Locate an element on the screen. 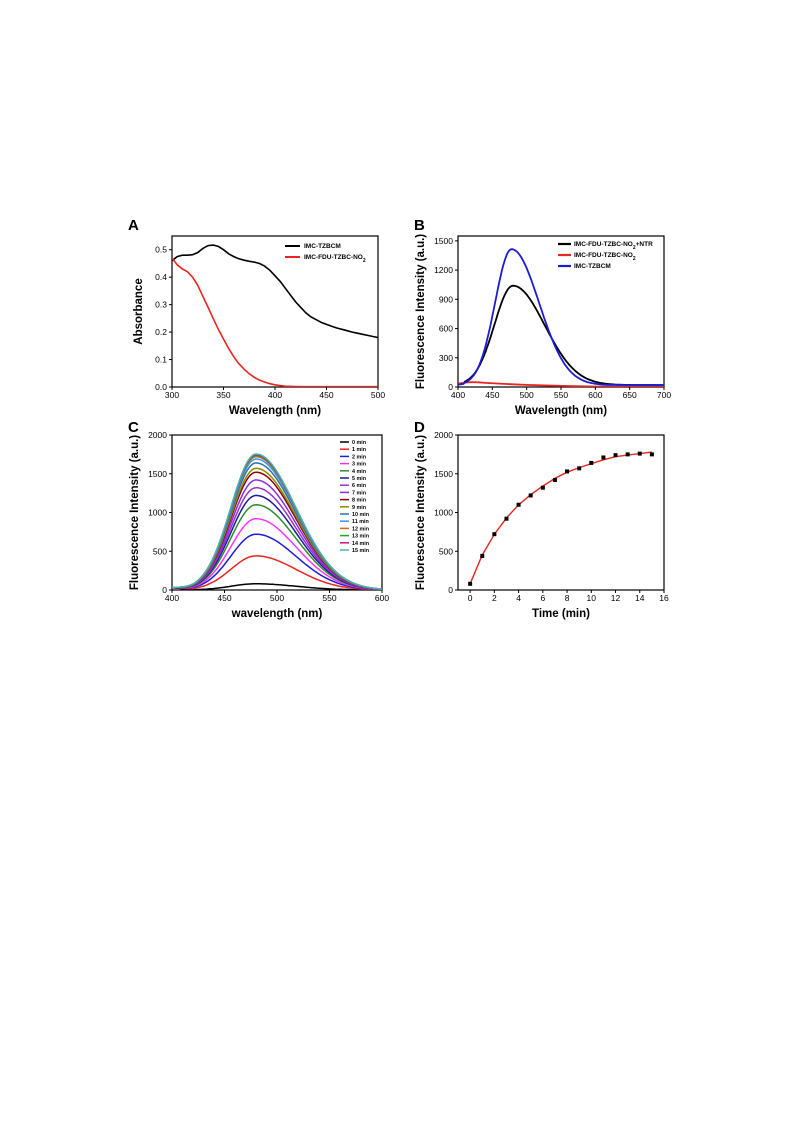 The image size is (793, 1121). x-tick-label: 8 is located at coordinates (567, 598).